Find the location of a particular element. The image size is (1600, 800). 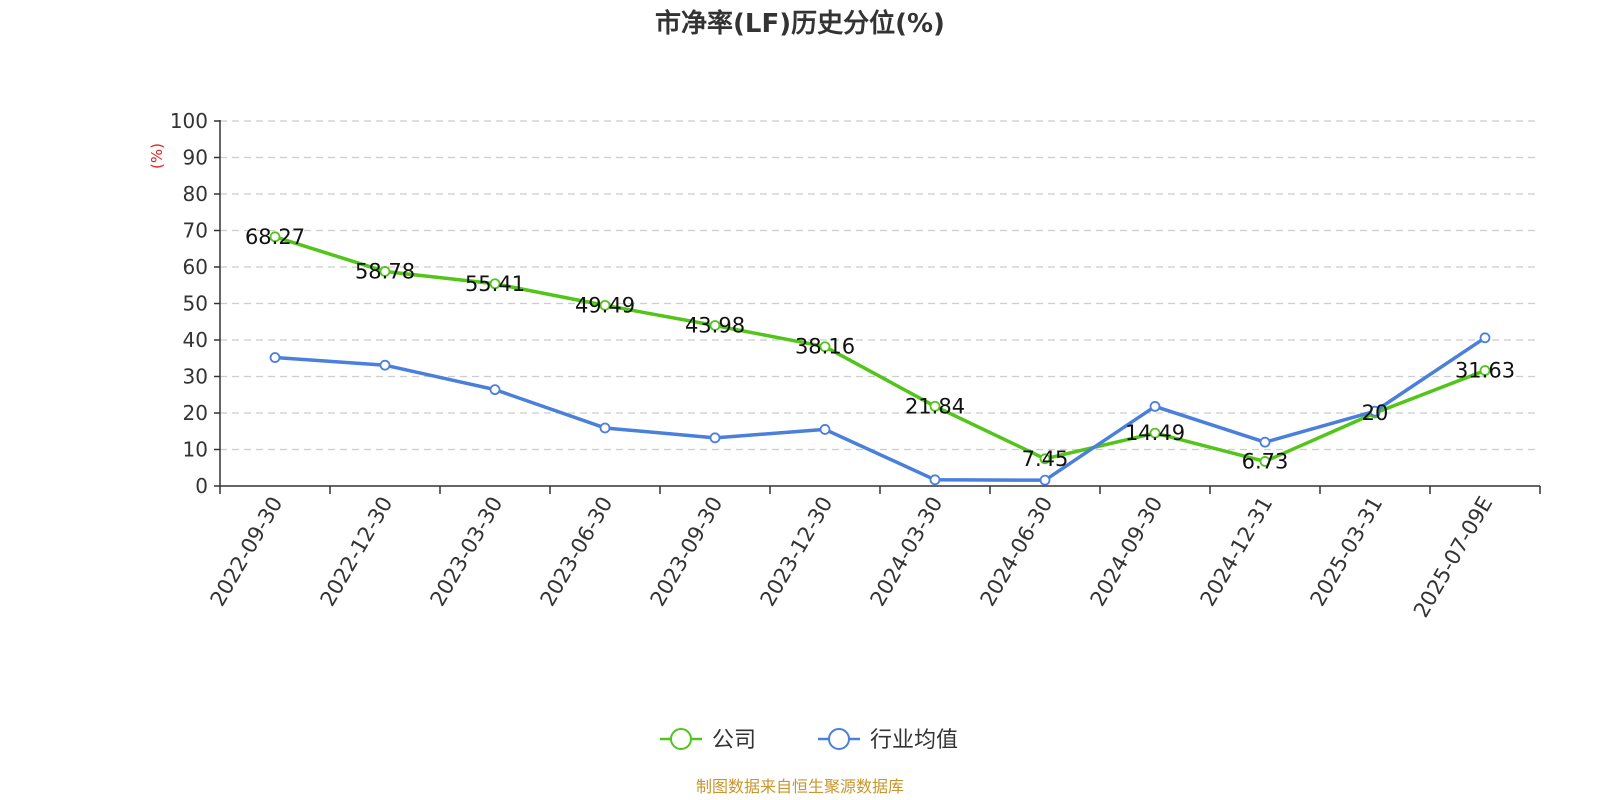

data-label: 20 is located at coordinates (1375, 413).